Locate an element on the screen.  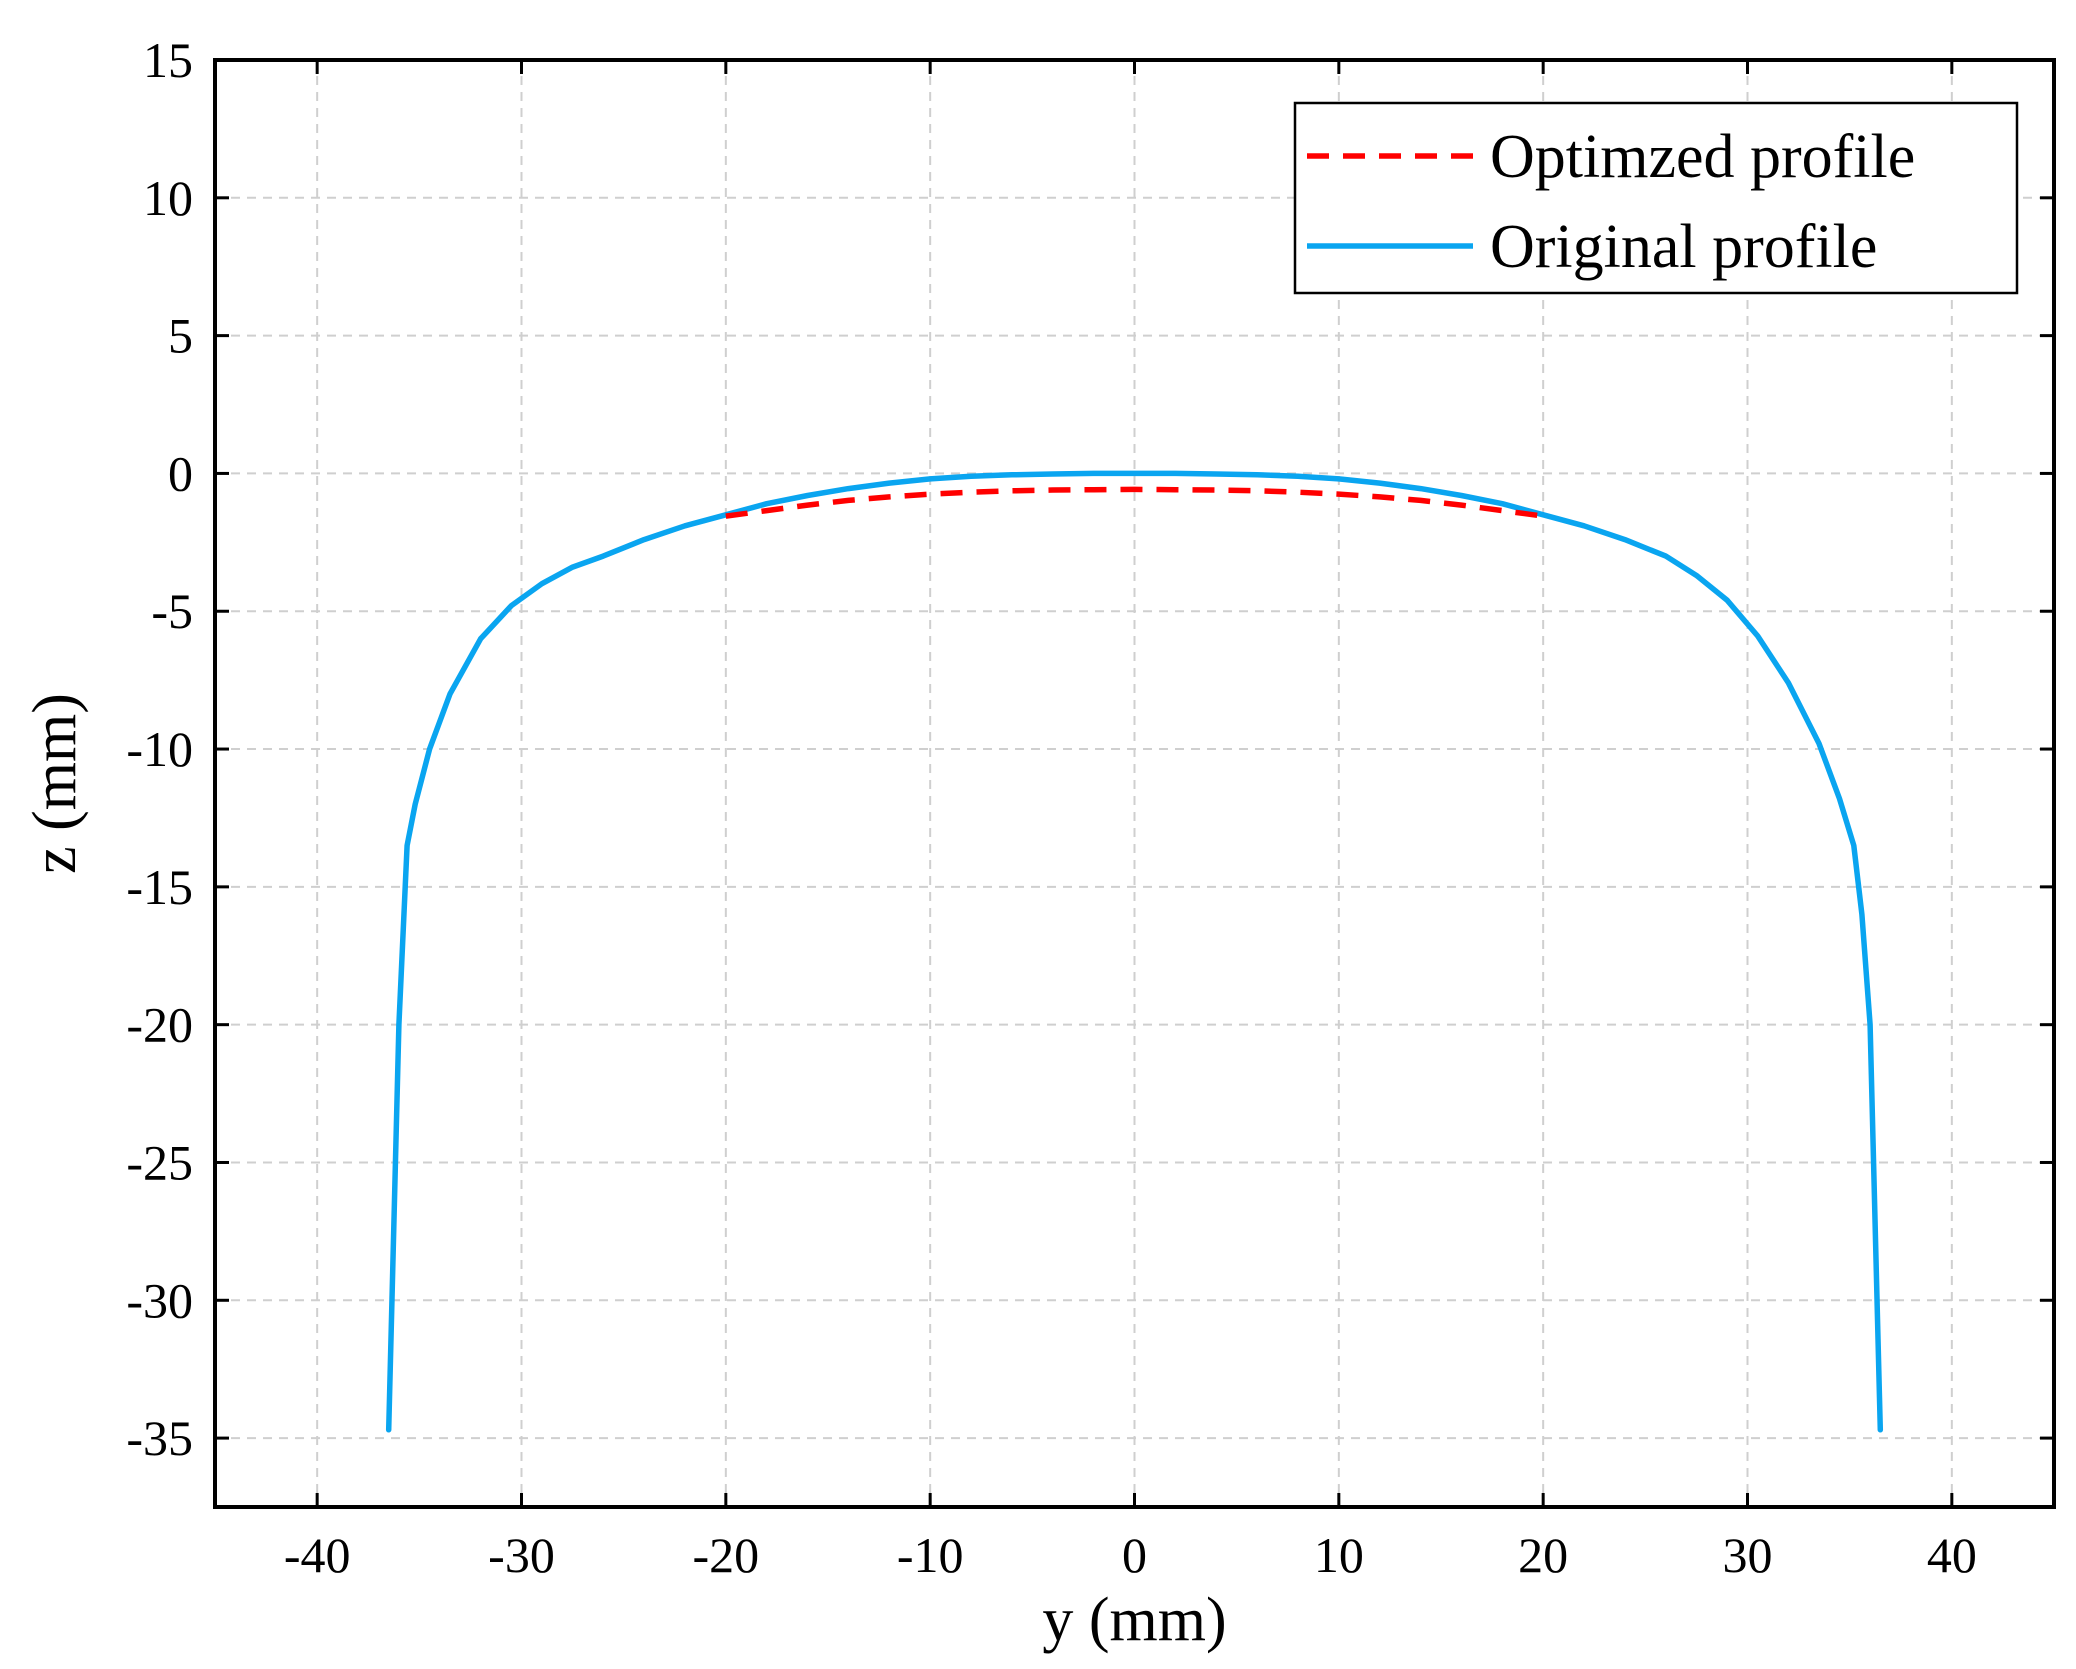
y-tick-label: -10 is located at coordinates (159, 749).